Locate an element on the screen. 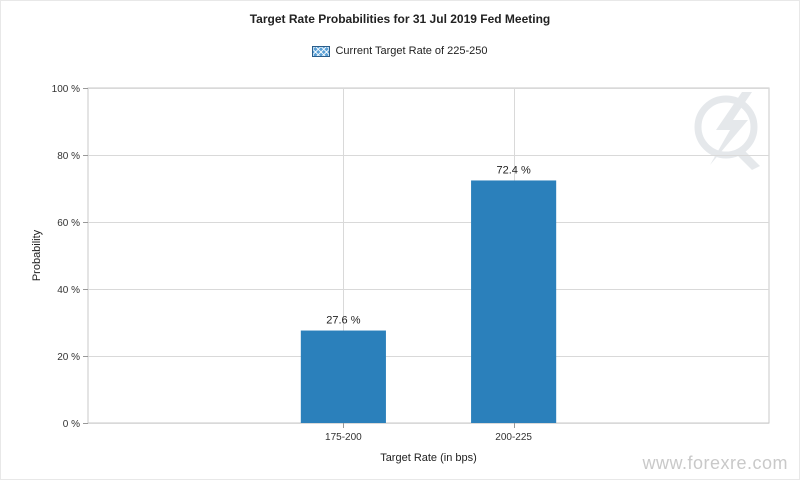  legend-label: Current Target Rate of 225-250 is located at coordinates (411, 51).